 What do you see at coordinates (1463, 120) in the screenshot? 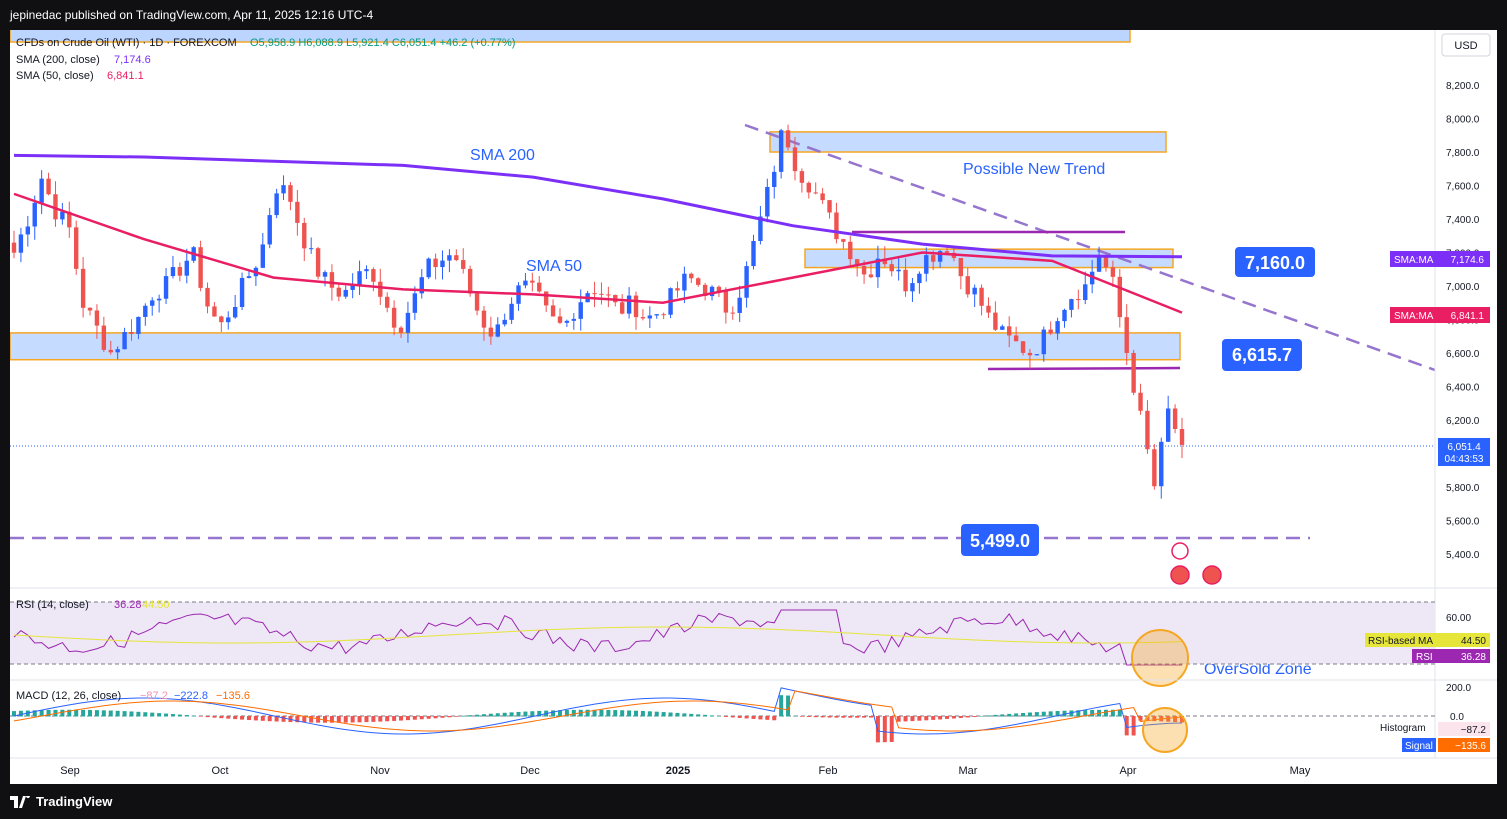
I see `y-tick-label: 8,000.0` at bounding box center [1463, 120].